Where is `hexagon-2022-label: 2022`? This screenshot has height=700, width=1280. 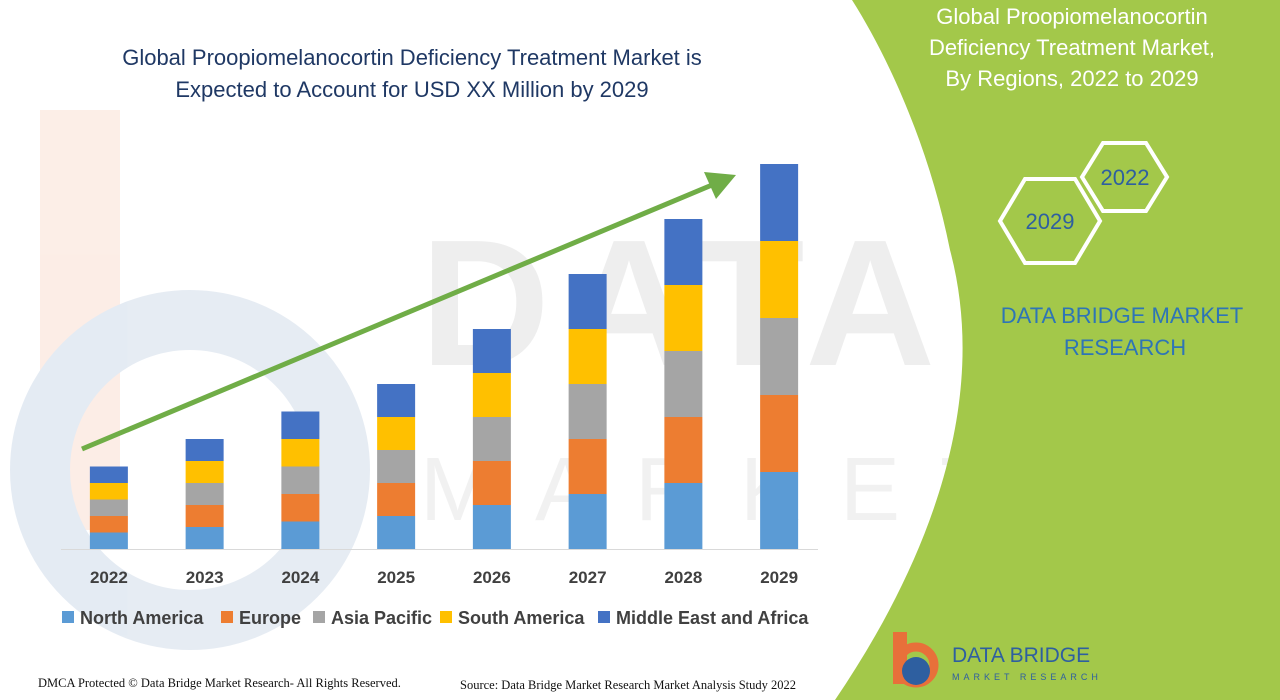
hexagon-2022-label: 2022 is located at coordinates (1125, 177).